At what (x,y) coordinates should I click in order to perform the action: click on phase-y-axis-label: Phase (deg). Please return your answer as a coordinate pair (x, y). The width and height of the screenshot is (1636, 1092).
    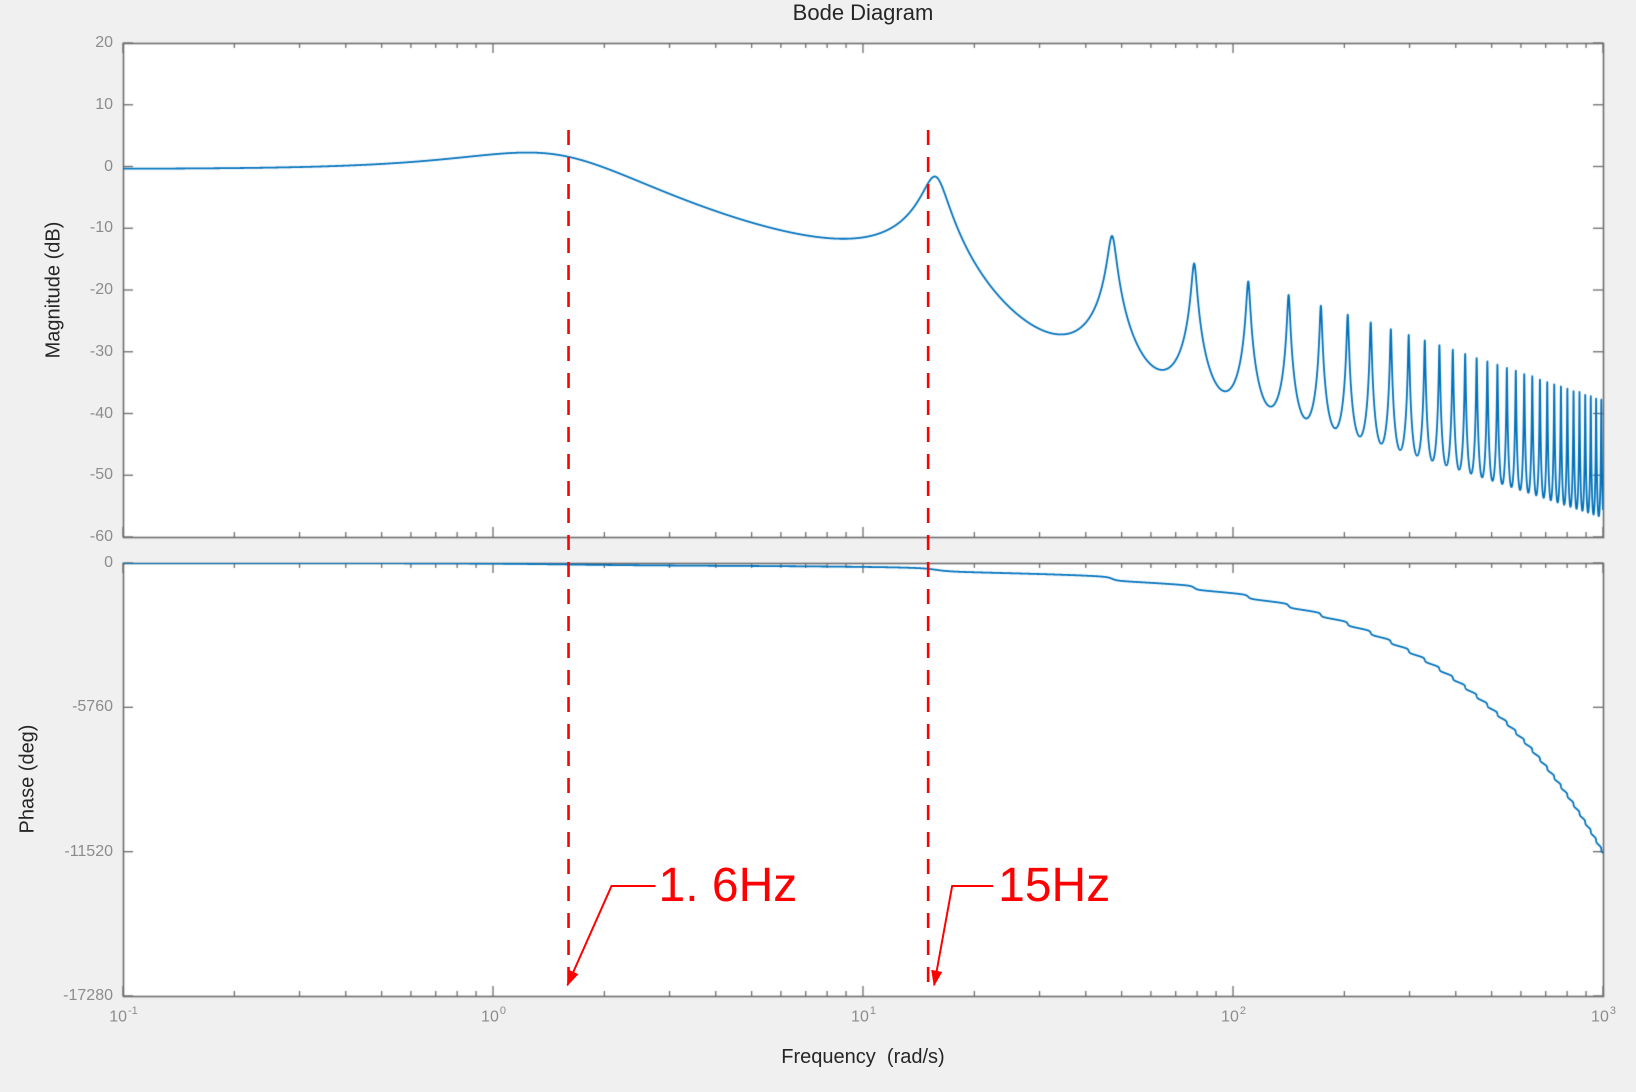
    Looking at the image, I should click on (27, 779).